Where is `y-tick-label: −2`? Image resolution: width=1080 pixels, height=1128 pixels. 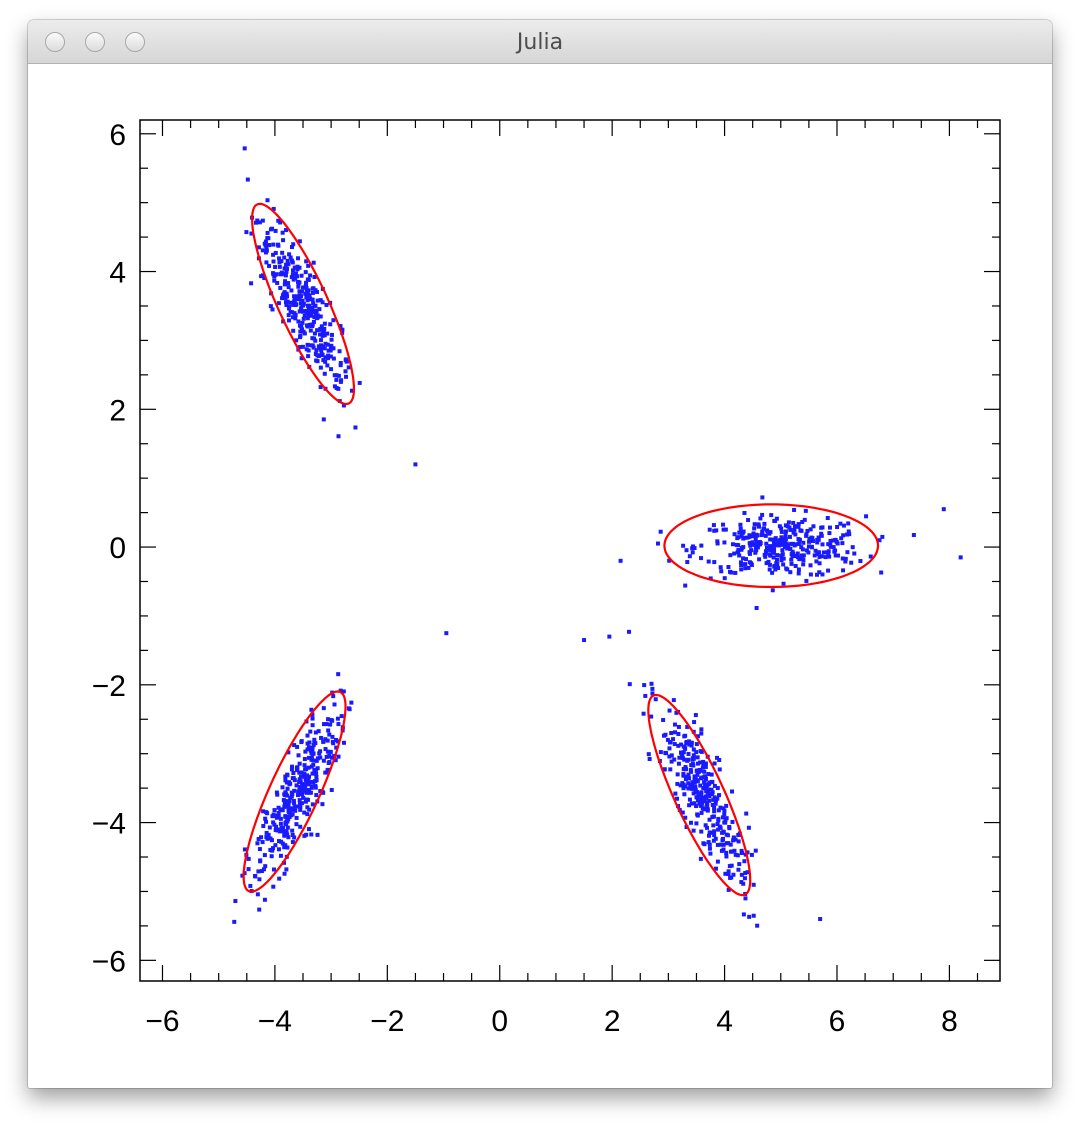 y-tick-label: −2 is located at coordinates (109, 686).